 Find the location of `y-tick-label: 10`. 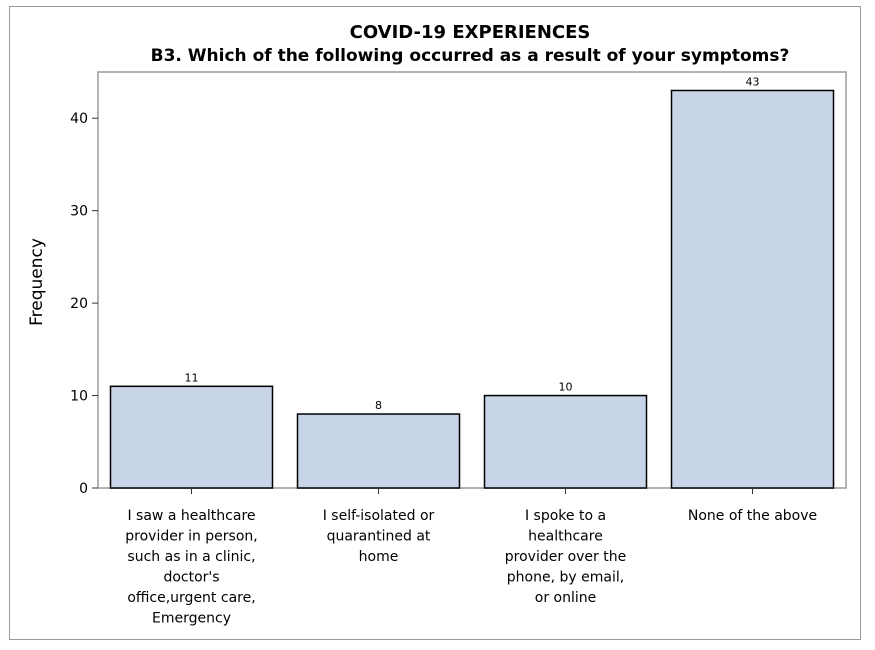

y-tick-label: 10 is located at coordinates (79, 397).